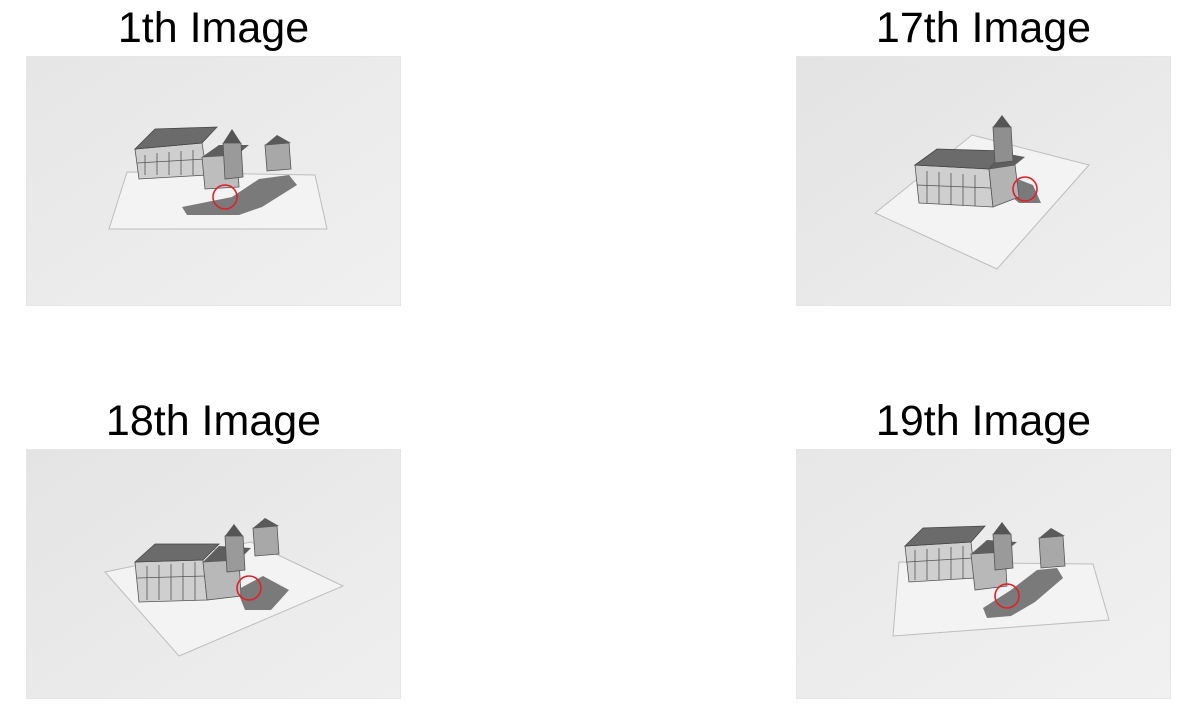 This screenshot has width=1193, height=723. I want to click on panel-title: 19th Image, so click(983, 421).